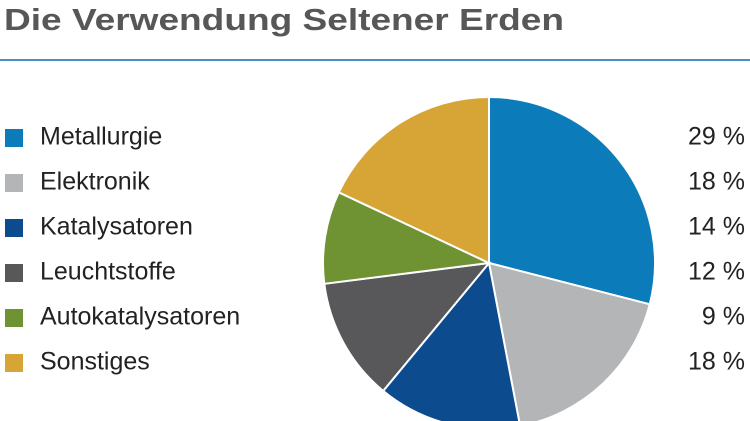 The height and width of the screenshot is (421, 750). I want to click on legend-label: Autokatalysatoren, so click(140, 317).